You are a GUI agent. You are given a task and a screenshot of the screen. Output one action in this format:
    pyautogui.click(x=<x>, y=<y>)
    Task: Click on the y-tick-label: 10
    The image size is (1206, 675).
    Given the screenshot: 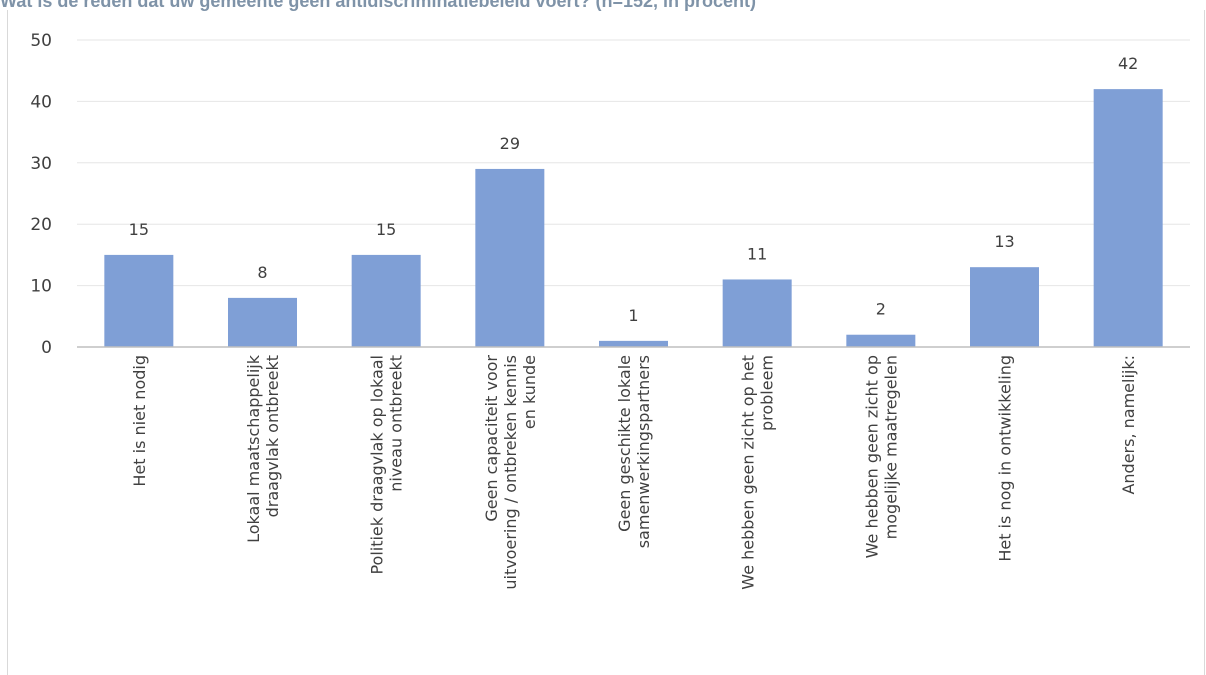 What is the action you would take?
    pyautogui.click(x=41, y=287)
    